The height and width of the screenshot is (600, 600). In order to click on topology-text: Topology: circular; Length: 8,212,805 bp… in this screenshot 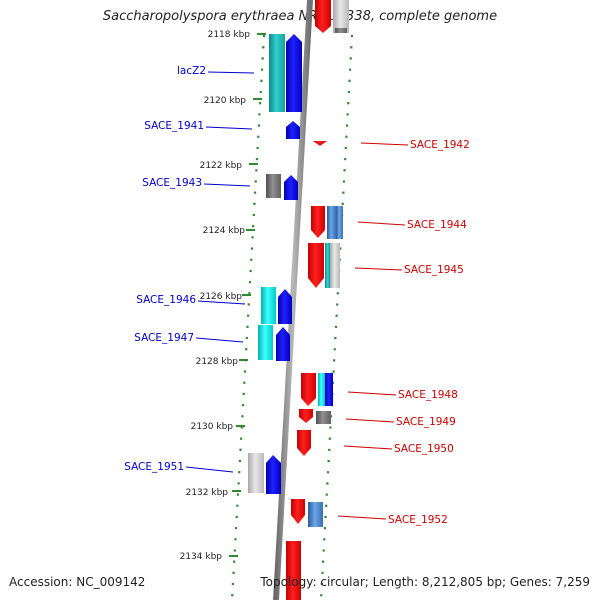, I will do `click(425, 582)`.